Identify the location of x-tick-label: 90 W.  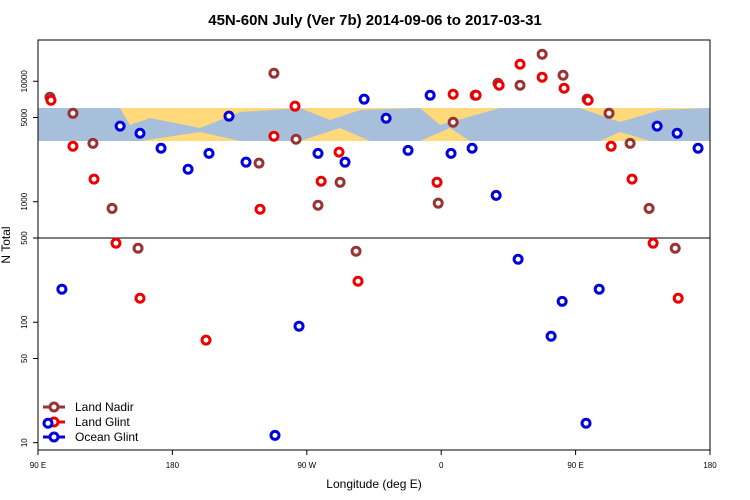
(306, 465).